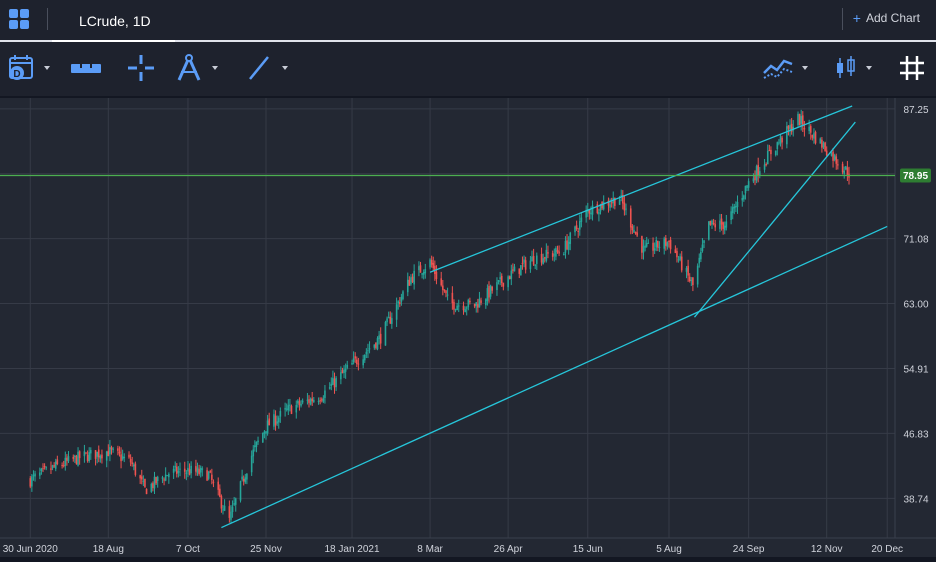 Image resolution: width=936 pixels, height=562 pixels. What do you see at coordinates (196, 68) in the screenshot?
I see `compass-draw-button` at bounding box center [196, 68].